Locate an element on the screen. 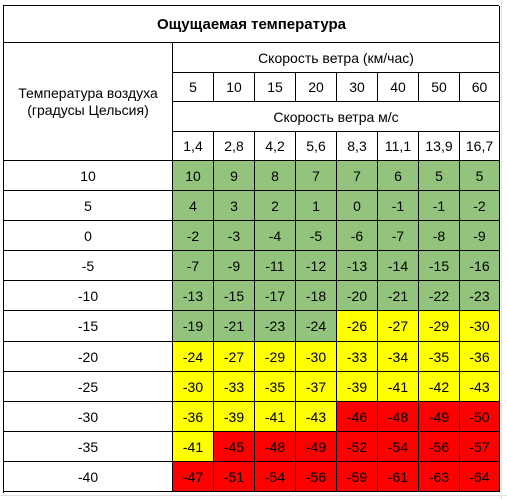 This screenshot has width=507, height=499. temperature-cell: -5 is located at coordinates (88, 266).